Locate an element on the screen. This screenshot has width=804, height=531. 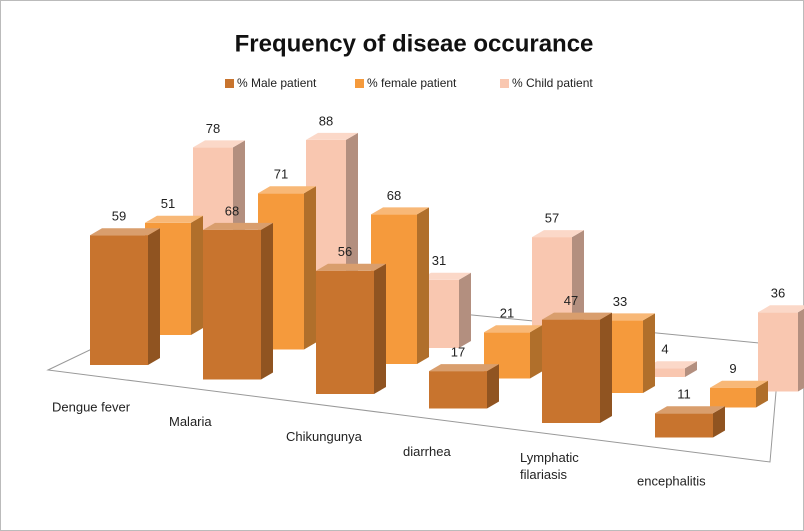
data-label: 21 is located at coordinates (507, 313).